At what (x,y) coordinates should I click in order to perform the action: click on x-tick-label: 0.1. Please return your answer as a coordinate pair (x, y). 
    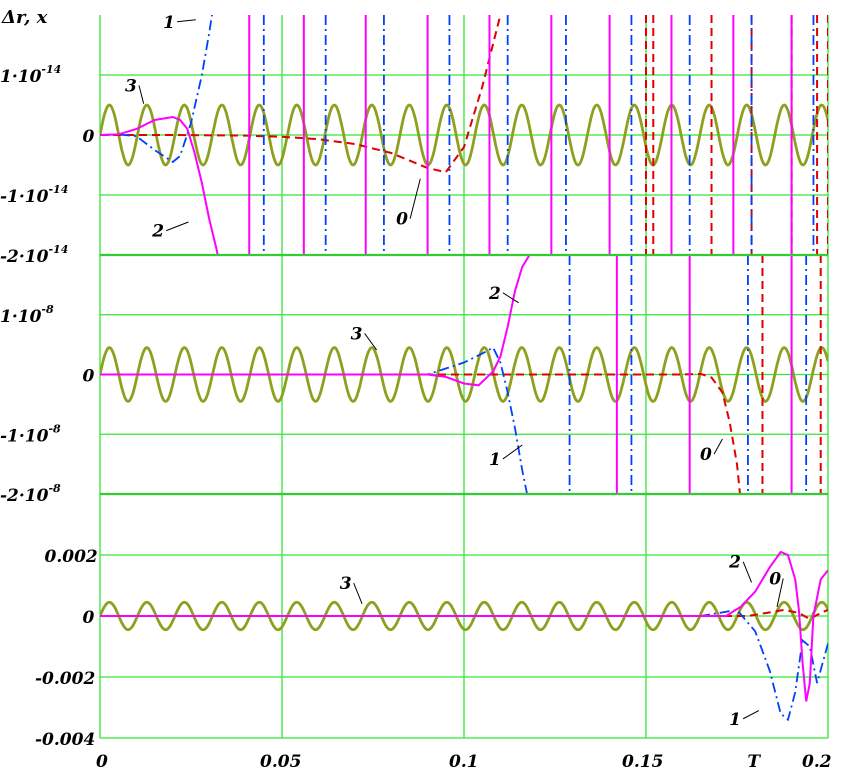
    Looking at the image, I should click on (464, 762).